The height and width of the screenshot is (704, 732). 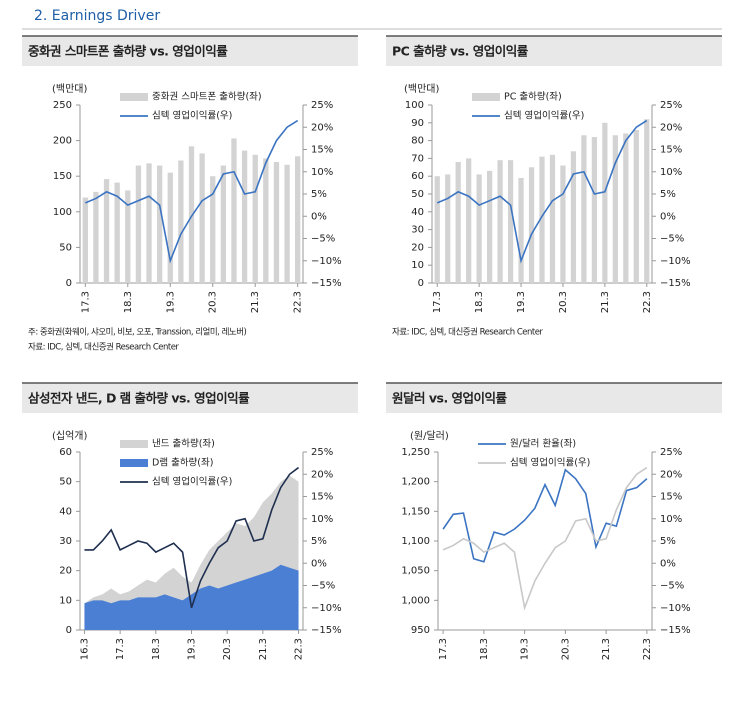 What do you see at coordinates (70, 436) in the screenshot?
I see `unit-label: (십억개)` at bounding box center [70, 436].